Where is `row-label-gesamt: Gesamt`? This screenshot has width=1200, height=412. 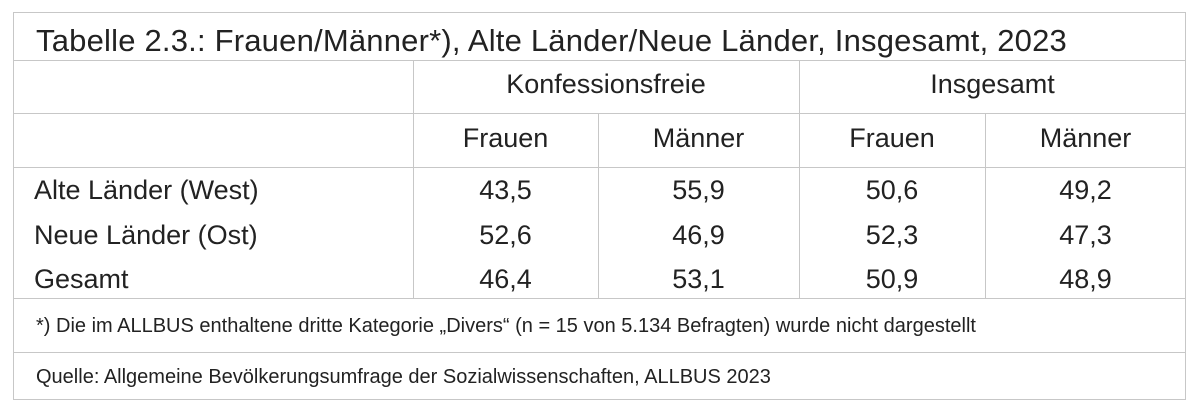
row-label-gesamt: Gesamt is located at coordinates (81, 279).